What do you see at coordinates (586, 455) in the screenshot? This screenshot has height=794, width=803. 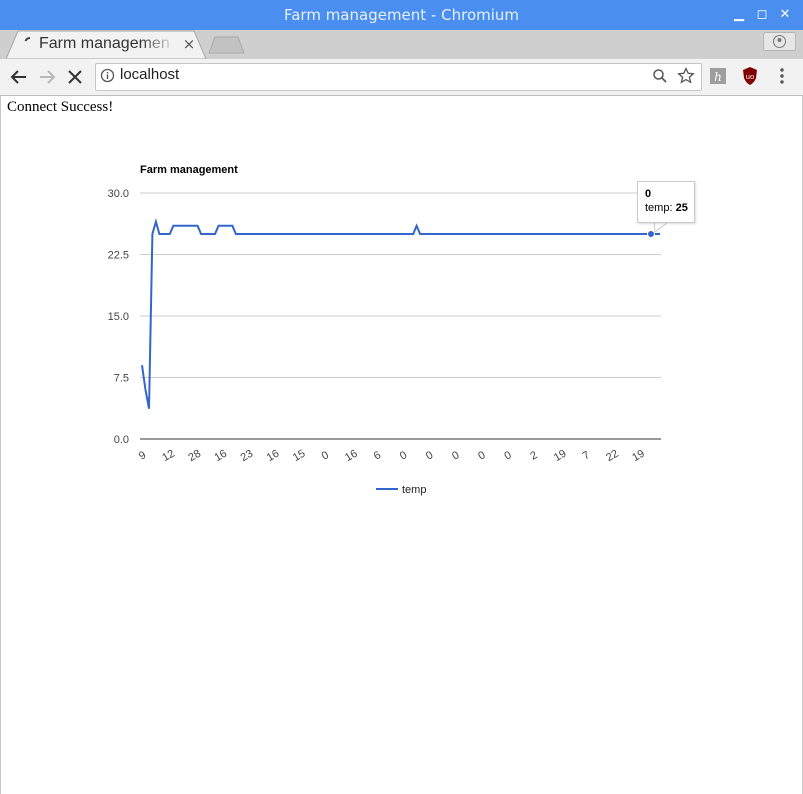 I see `x-tick-label: 7` at bounding box center [586, 455].